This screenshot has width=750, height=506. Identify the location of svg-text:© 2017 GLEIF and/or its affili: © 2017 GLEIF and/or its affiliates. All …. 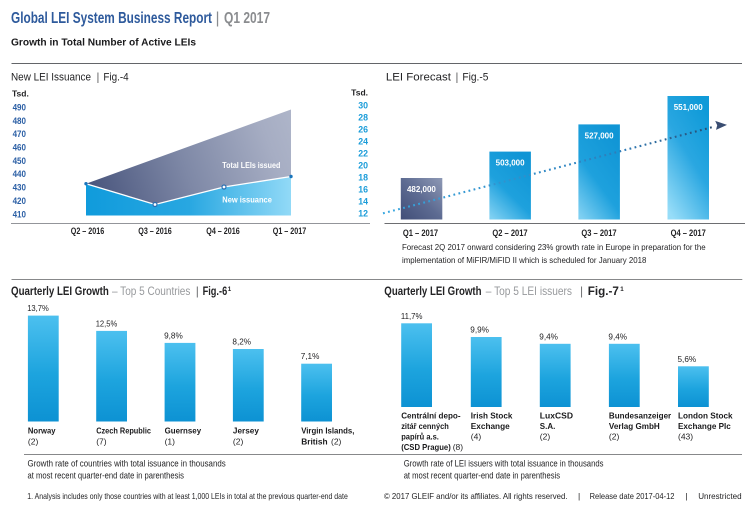
(476, 496).